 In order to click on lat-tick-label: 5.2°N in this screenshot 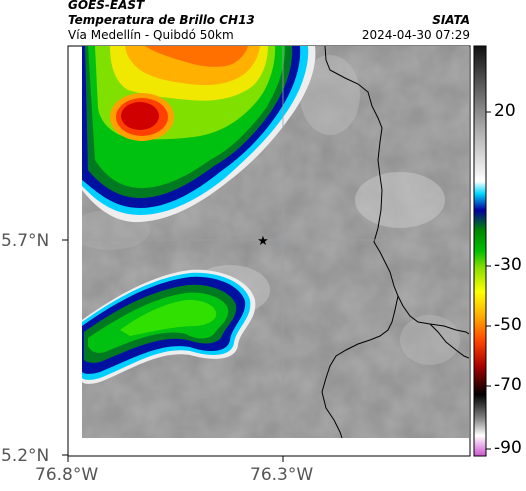, I will do `click(25, 456)`.